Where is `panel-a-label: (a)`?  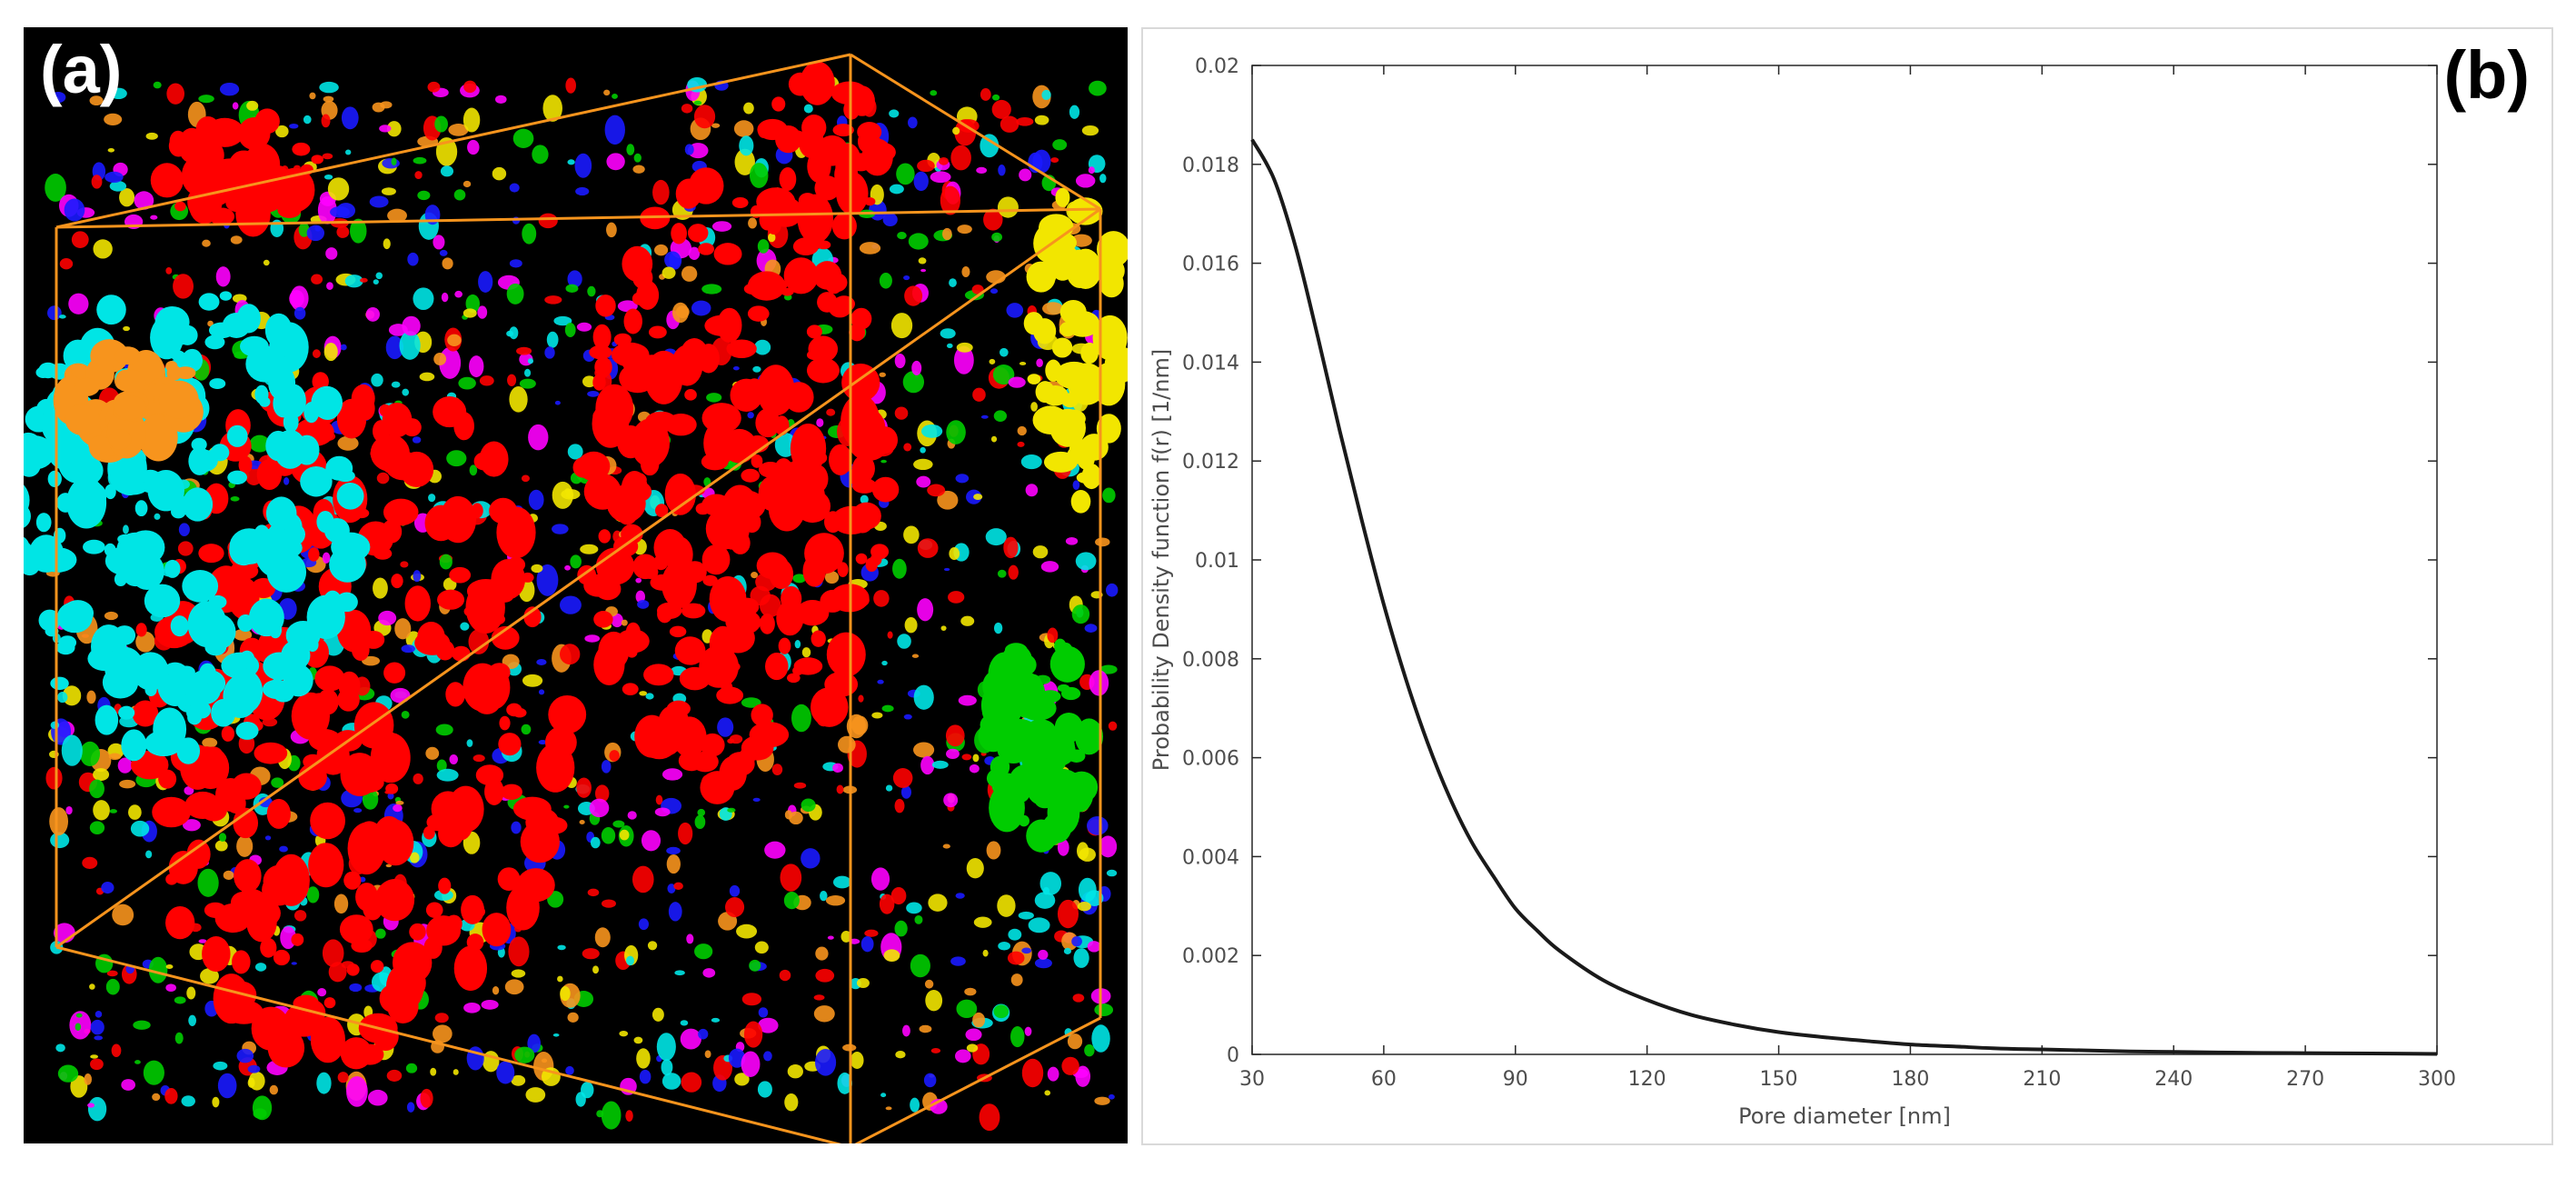 panel-a-label: (a) is located at coordinates (81, 69).